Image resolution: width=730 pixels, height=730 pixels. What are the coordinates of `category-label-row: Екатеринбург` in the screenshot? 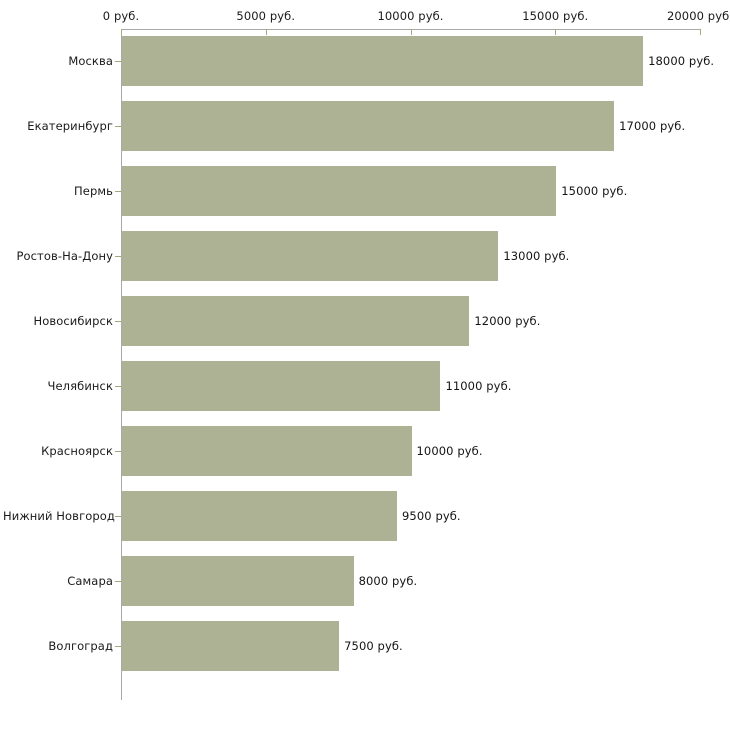 It's located at (56, 126).